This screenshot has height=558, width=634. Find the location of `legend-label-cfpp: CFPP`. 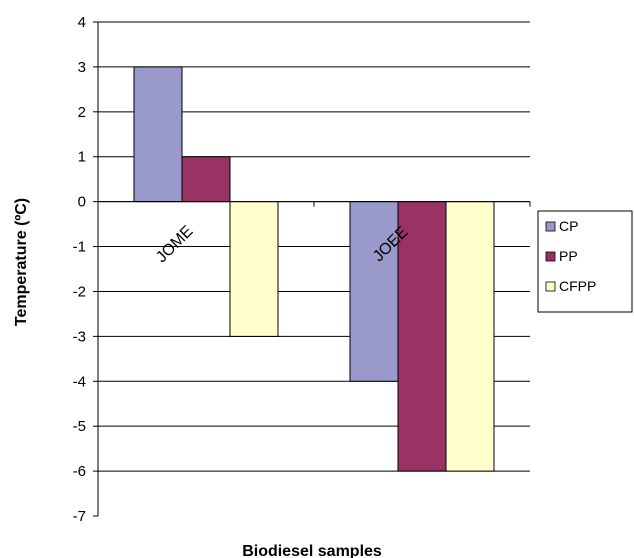

legend-label-cfpp: CFPP is located at coordinates (577, 286).